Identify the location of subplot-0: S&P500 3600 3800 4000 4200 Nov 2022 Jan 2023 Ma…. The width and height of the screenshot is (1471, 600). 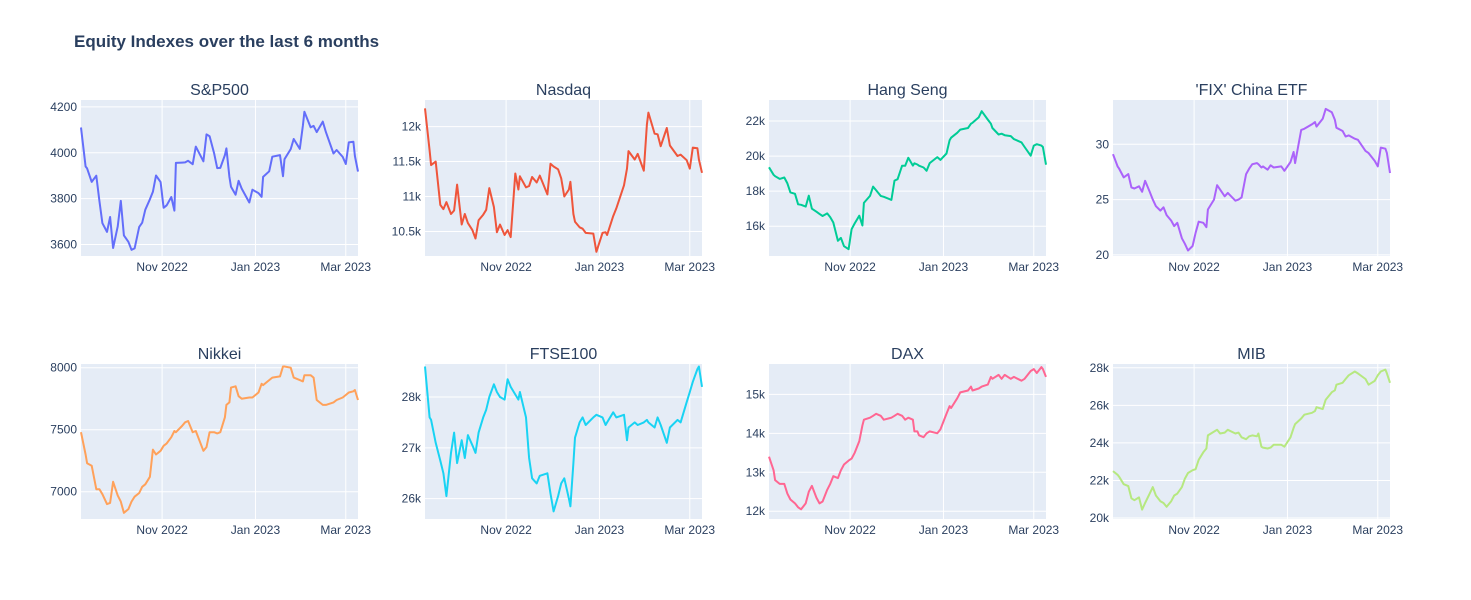
(210, 178).